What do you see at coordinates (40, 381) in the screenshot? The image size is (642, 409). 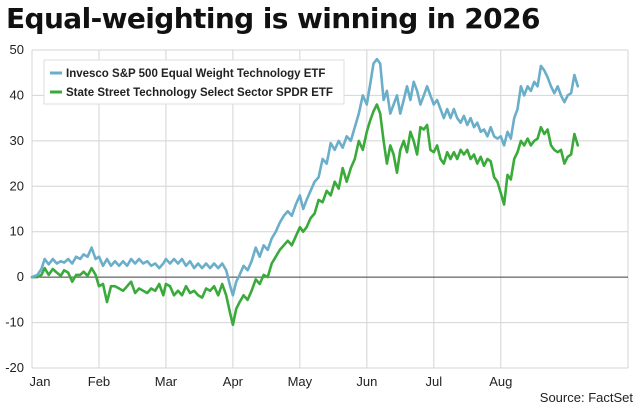 I see `x-tick-label: Jan` at bounding box center [40, 381].